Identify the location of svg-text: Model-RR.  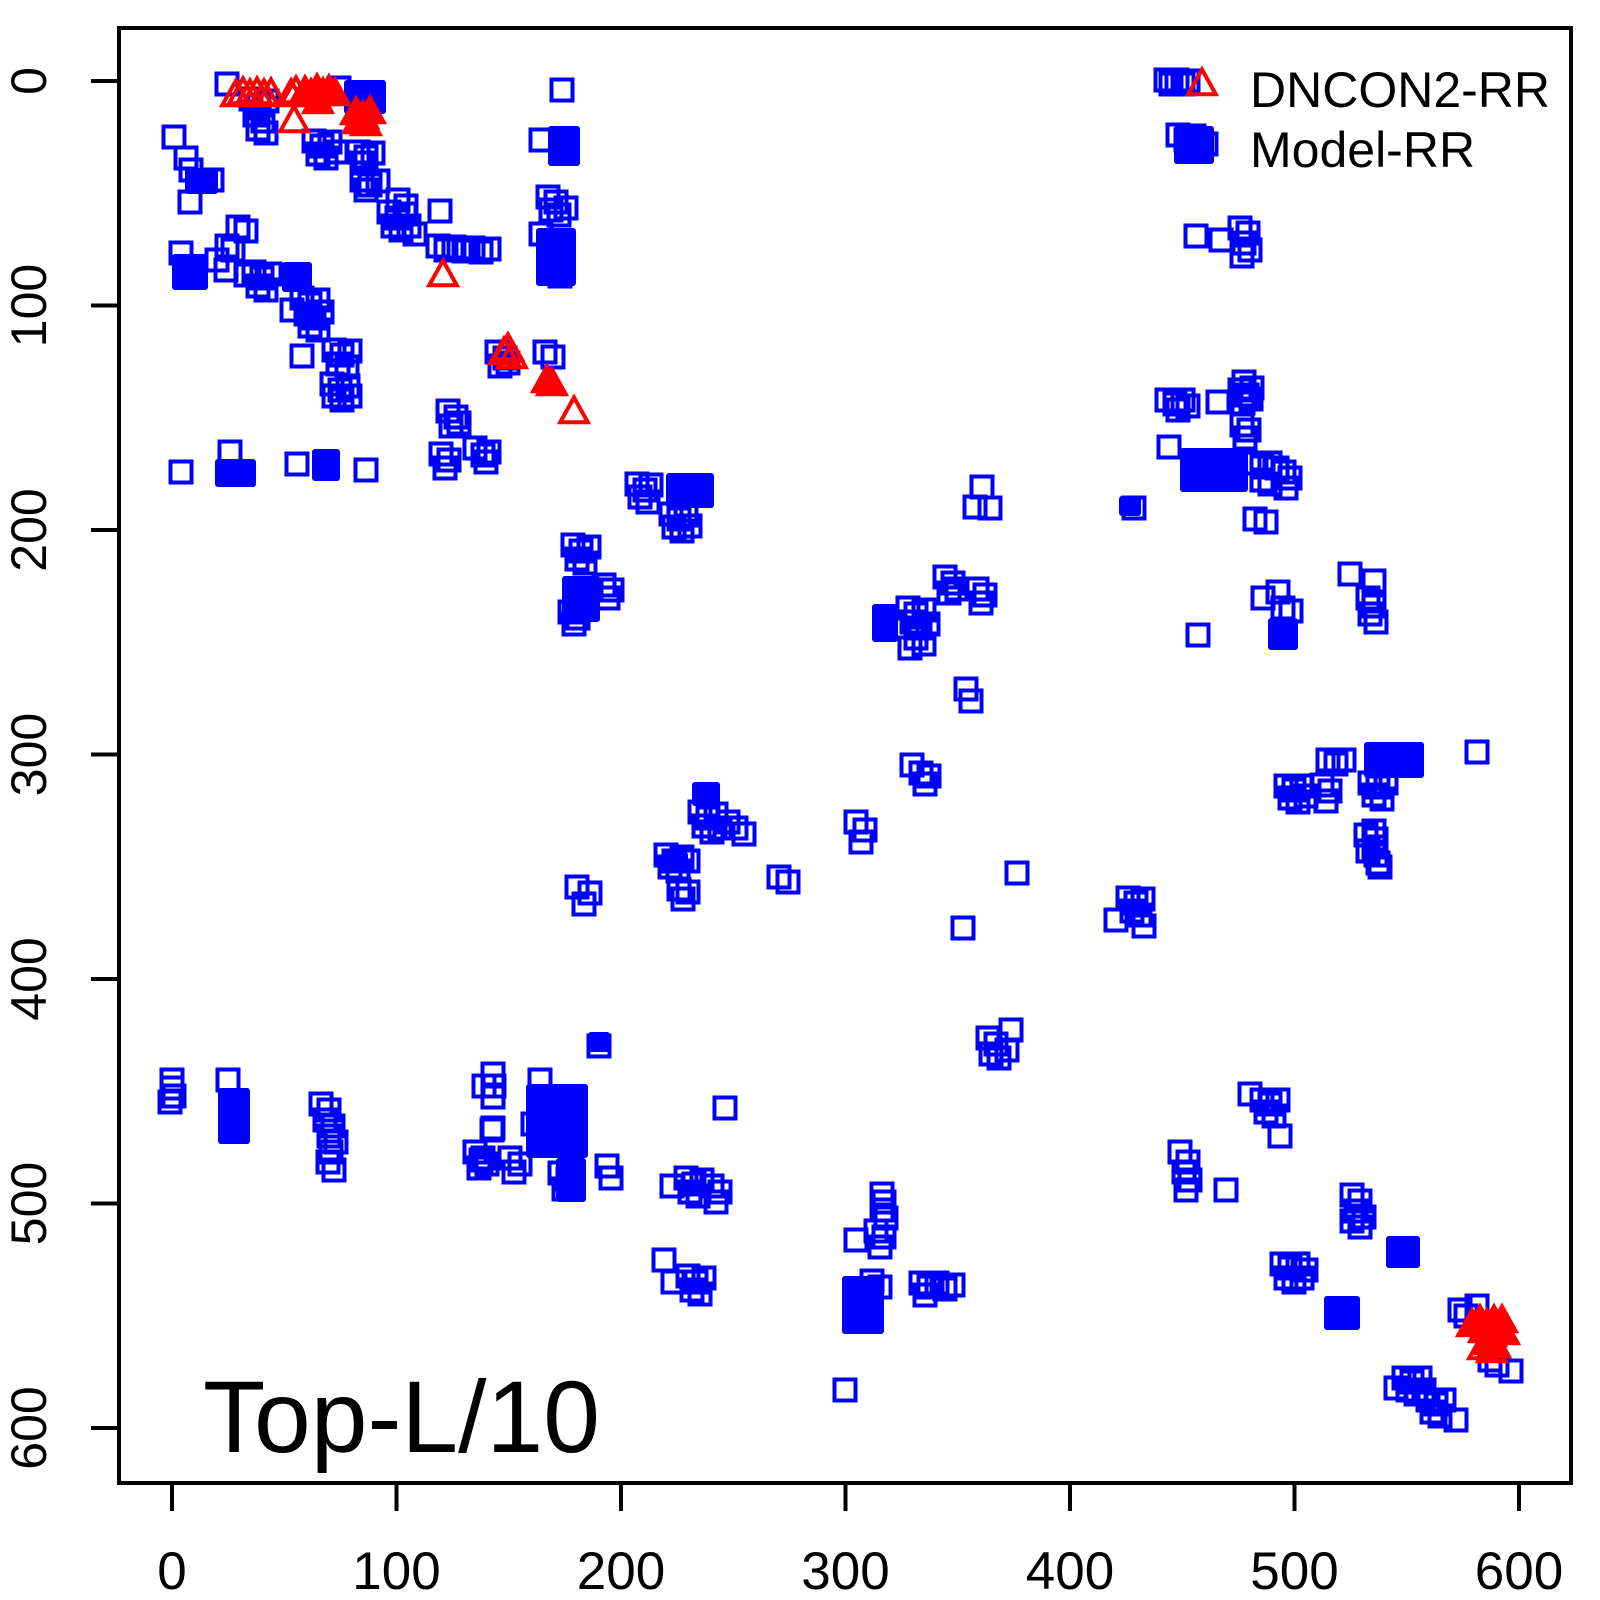
(1362, 150).